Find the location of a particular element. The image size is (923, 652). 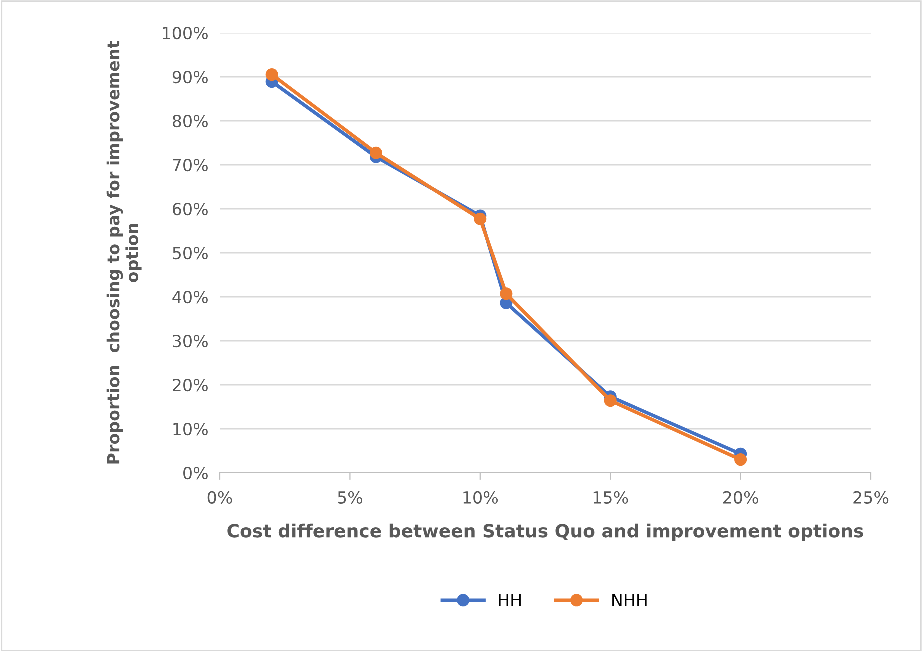

y-axis-title: Proportion choosing to pay for improvement option is located at coordinates (124, 252).